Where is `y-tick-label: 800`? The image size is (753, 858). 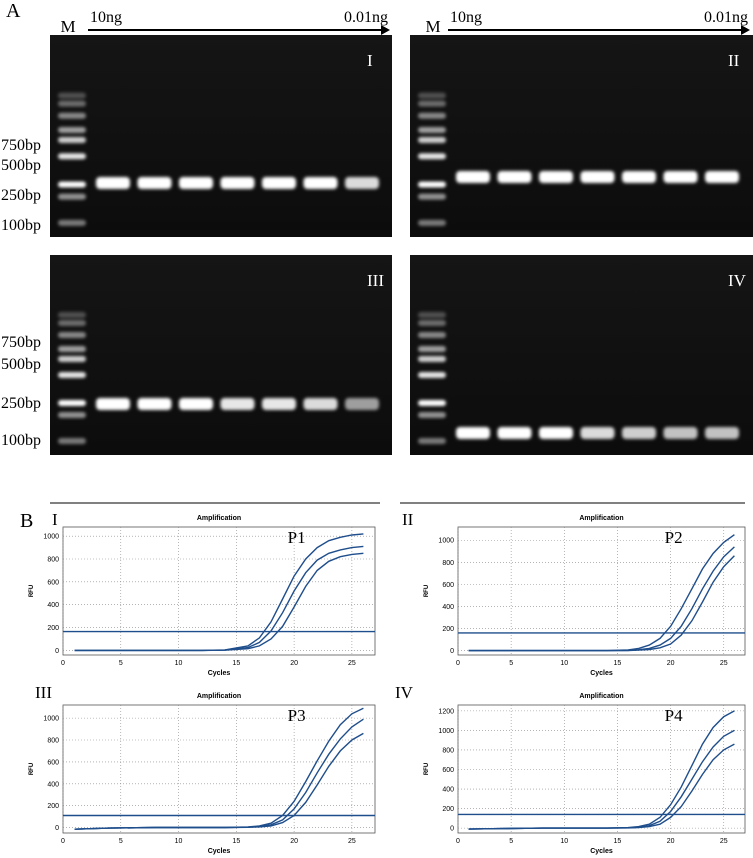 y-tick-label: 800 is located at coordinates (448, 563).